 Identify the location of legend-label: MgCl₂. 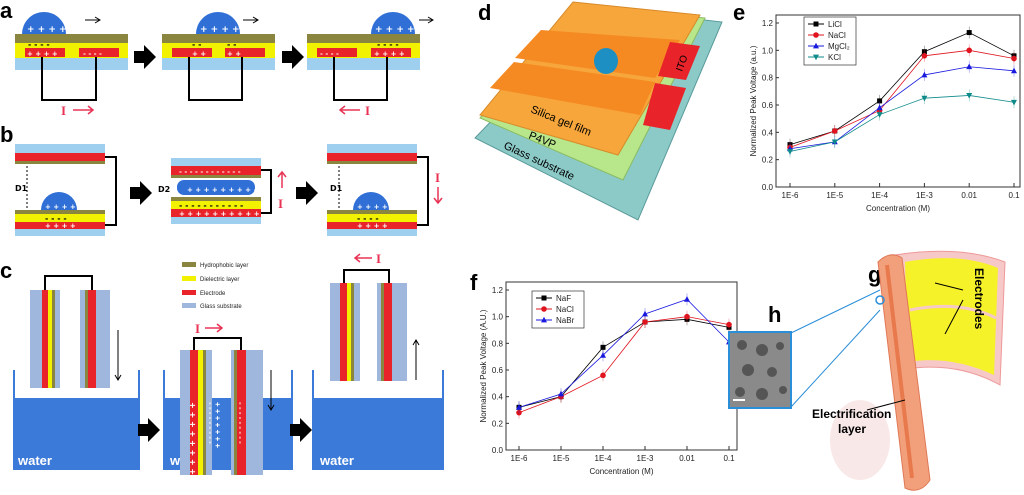
(839, 46).